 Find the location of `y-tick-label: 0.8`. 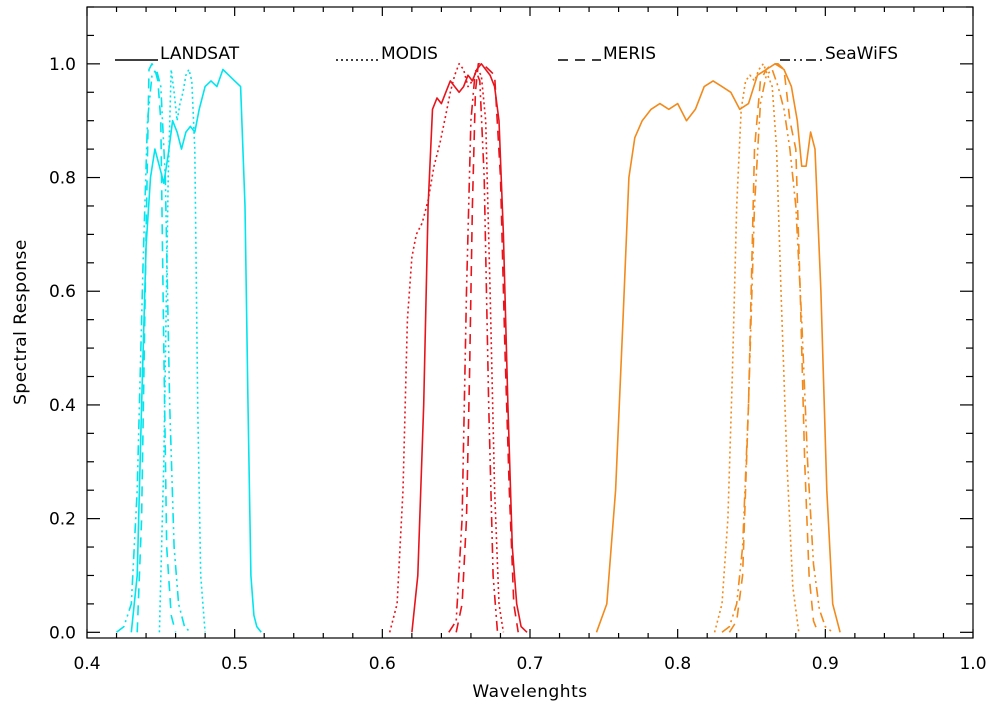

y-tick-label: 0.8 is located at coordinates (62, 179).